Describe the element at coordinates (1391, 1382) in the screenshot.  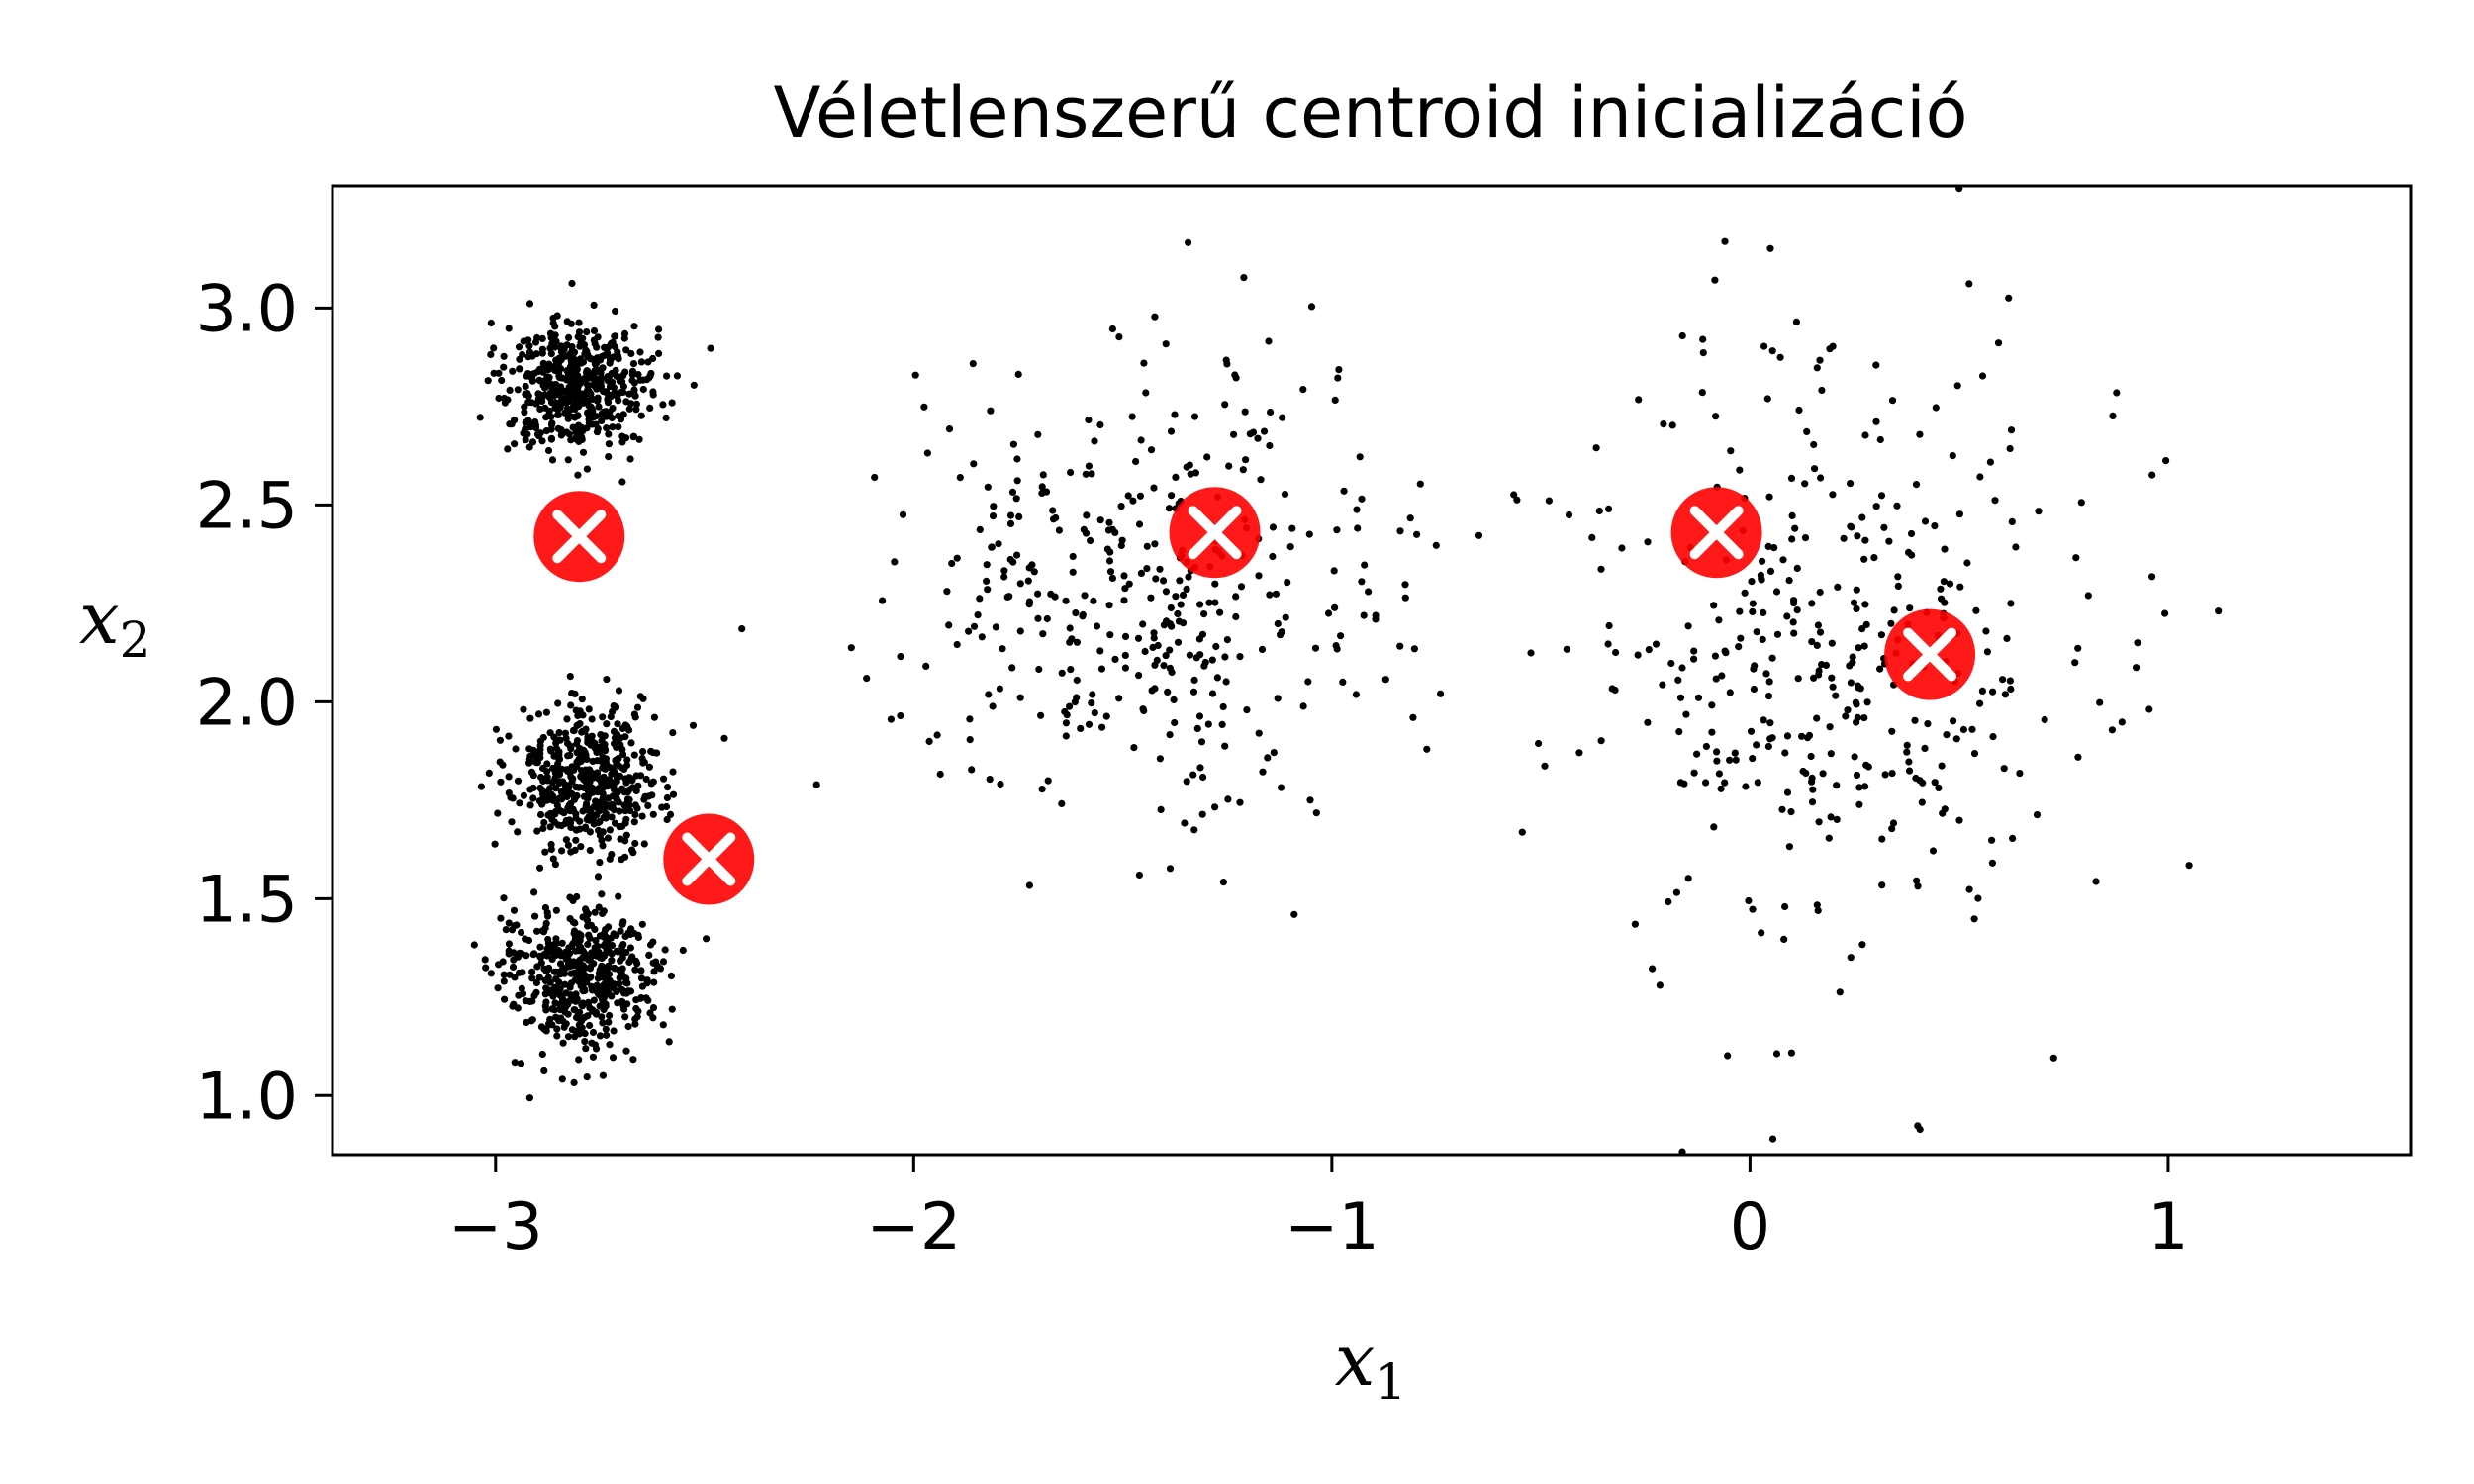
I see `x-axis-label-subscript: 1` at that location.